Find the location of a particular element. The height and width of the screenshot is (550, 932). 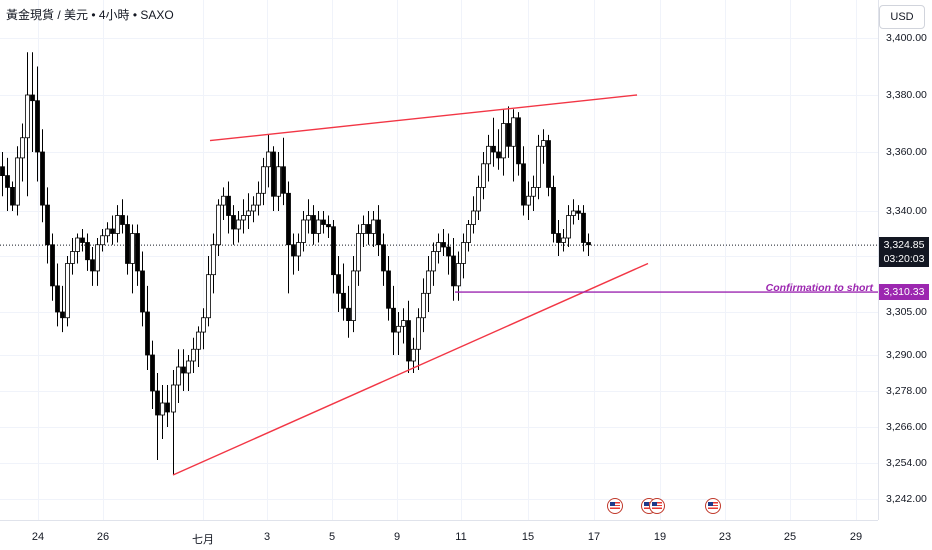

time-tick-label: 9 is located at coordinates (397, 537).